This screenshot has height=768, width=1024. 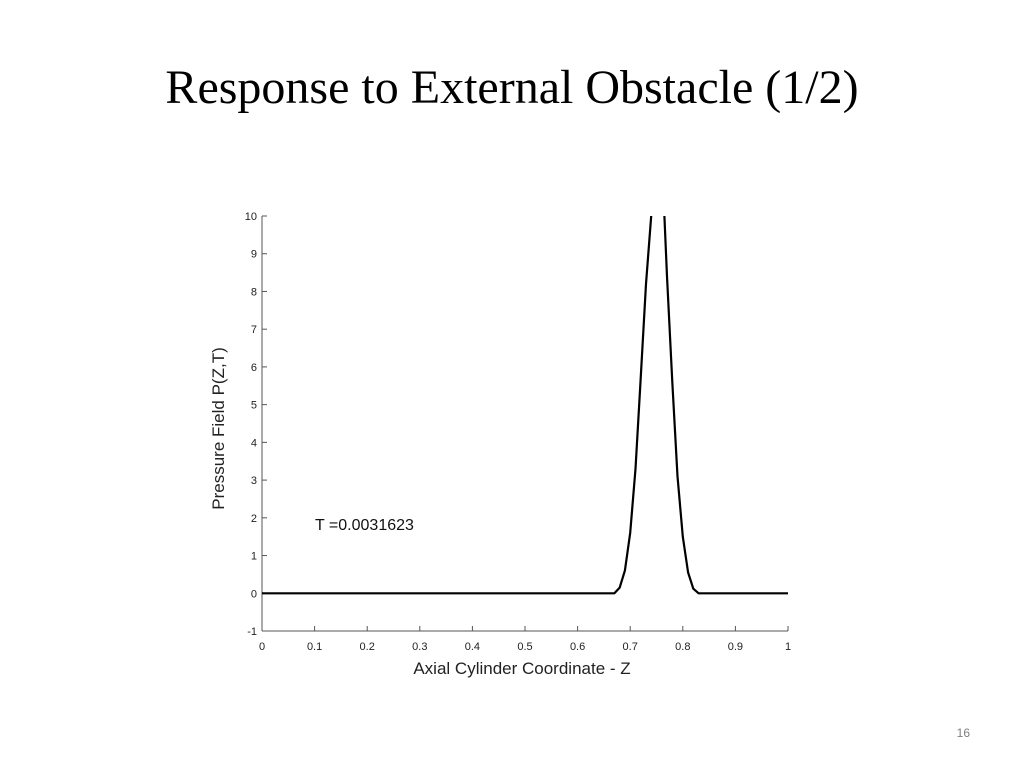 What do you see at coordinates (254, 406) in the screenshot?
I see `y-tick-label: 5` at bounding box center [254, 406].